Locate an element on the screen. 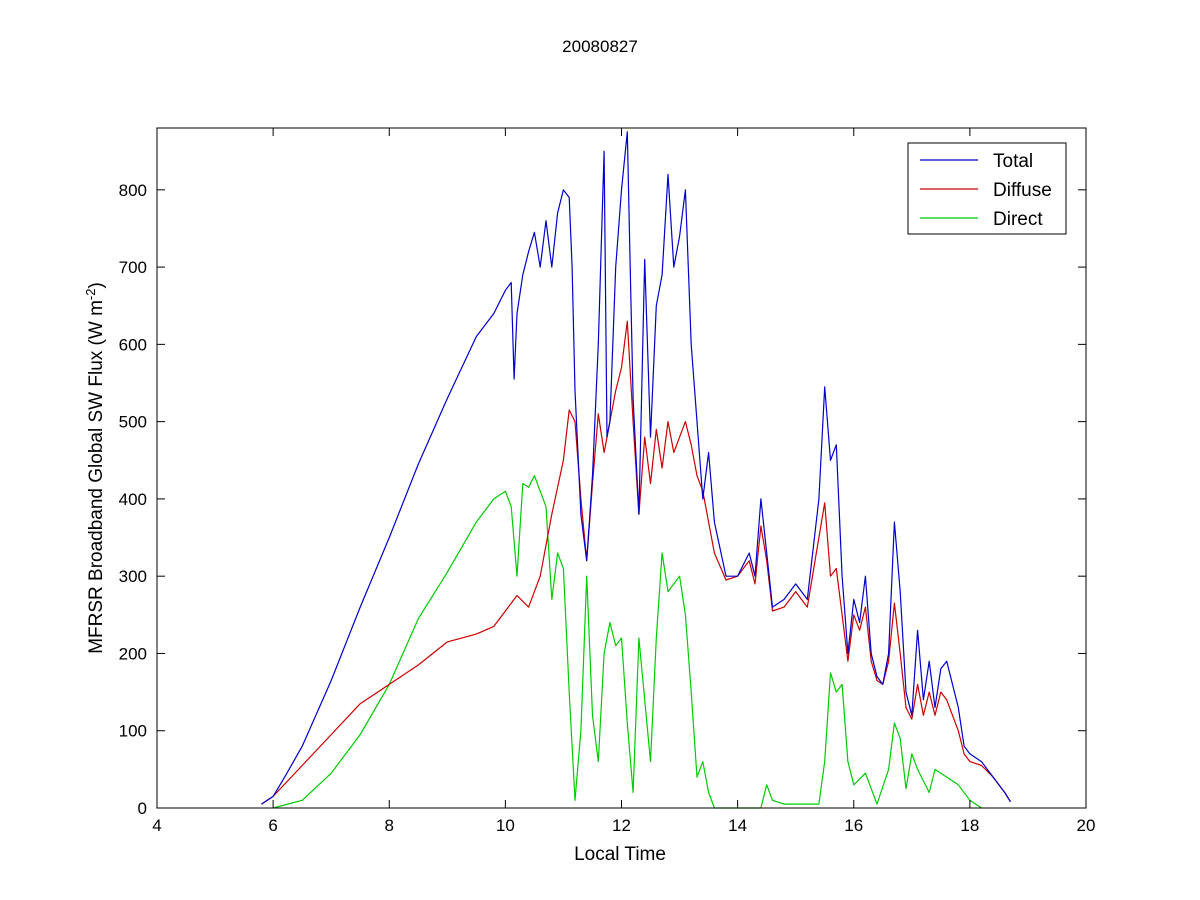  y-axis-title-superscript: -2 is located at coordinates (90, 295).